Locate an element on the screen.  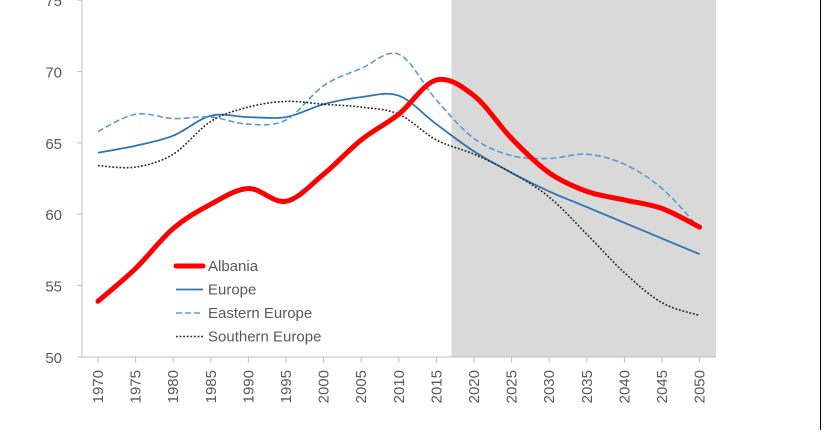
frame-border-right is located at coordinates (820, 215).